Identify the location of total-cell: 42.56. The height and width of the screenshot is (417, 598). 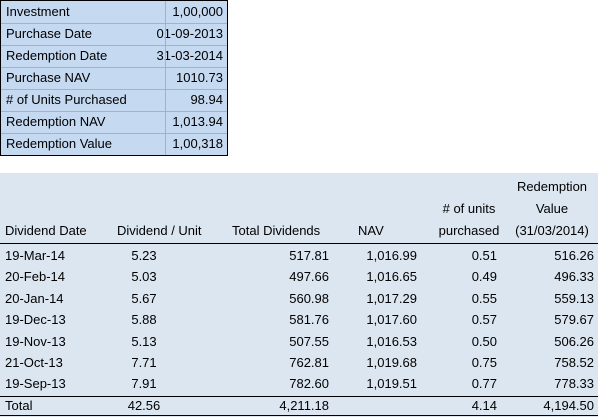
(144, 405).